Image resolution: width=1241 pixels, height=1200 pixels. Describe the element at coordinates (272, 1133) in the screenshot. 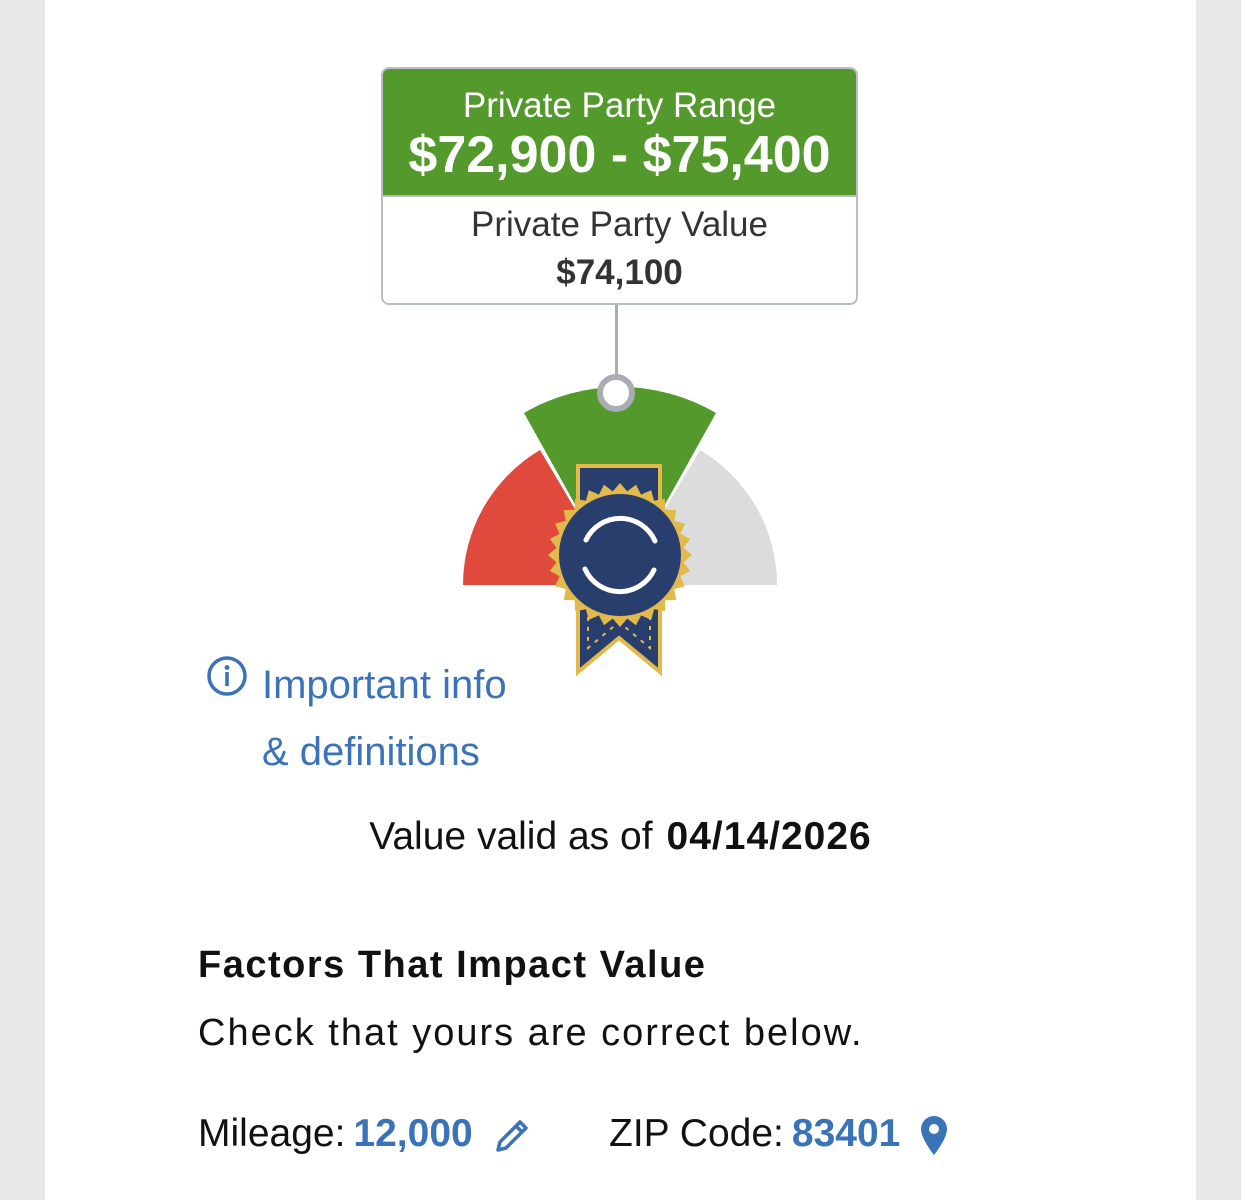

I see `mileage-label: Mileage:` at that location.